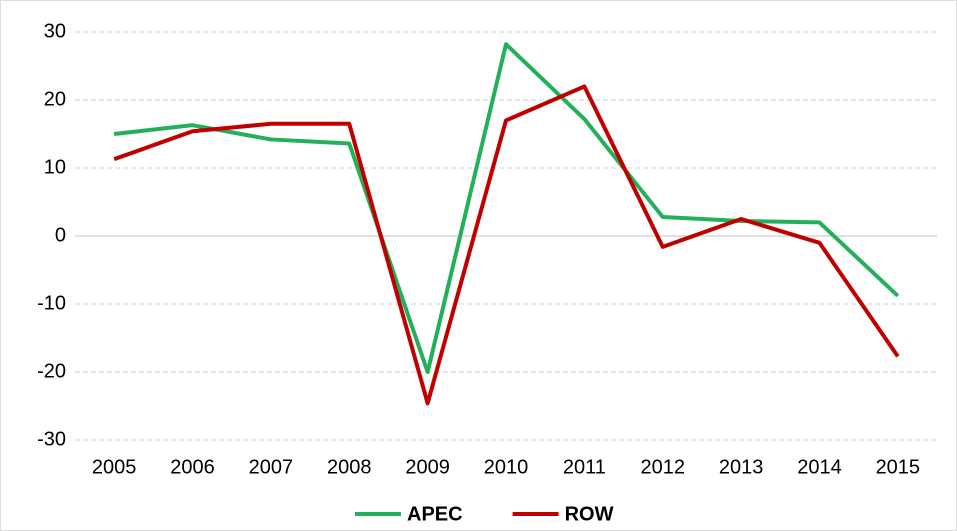 The image size is (957, 531). What do you see at coordinates (271, 467) in the screenshot?
I see `x-tick-label: 2007` at bounding box center [271, 467].